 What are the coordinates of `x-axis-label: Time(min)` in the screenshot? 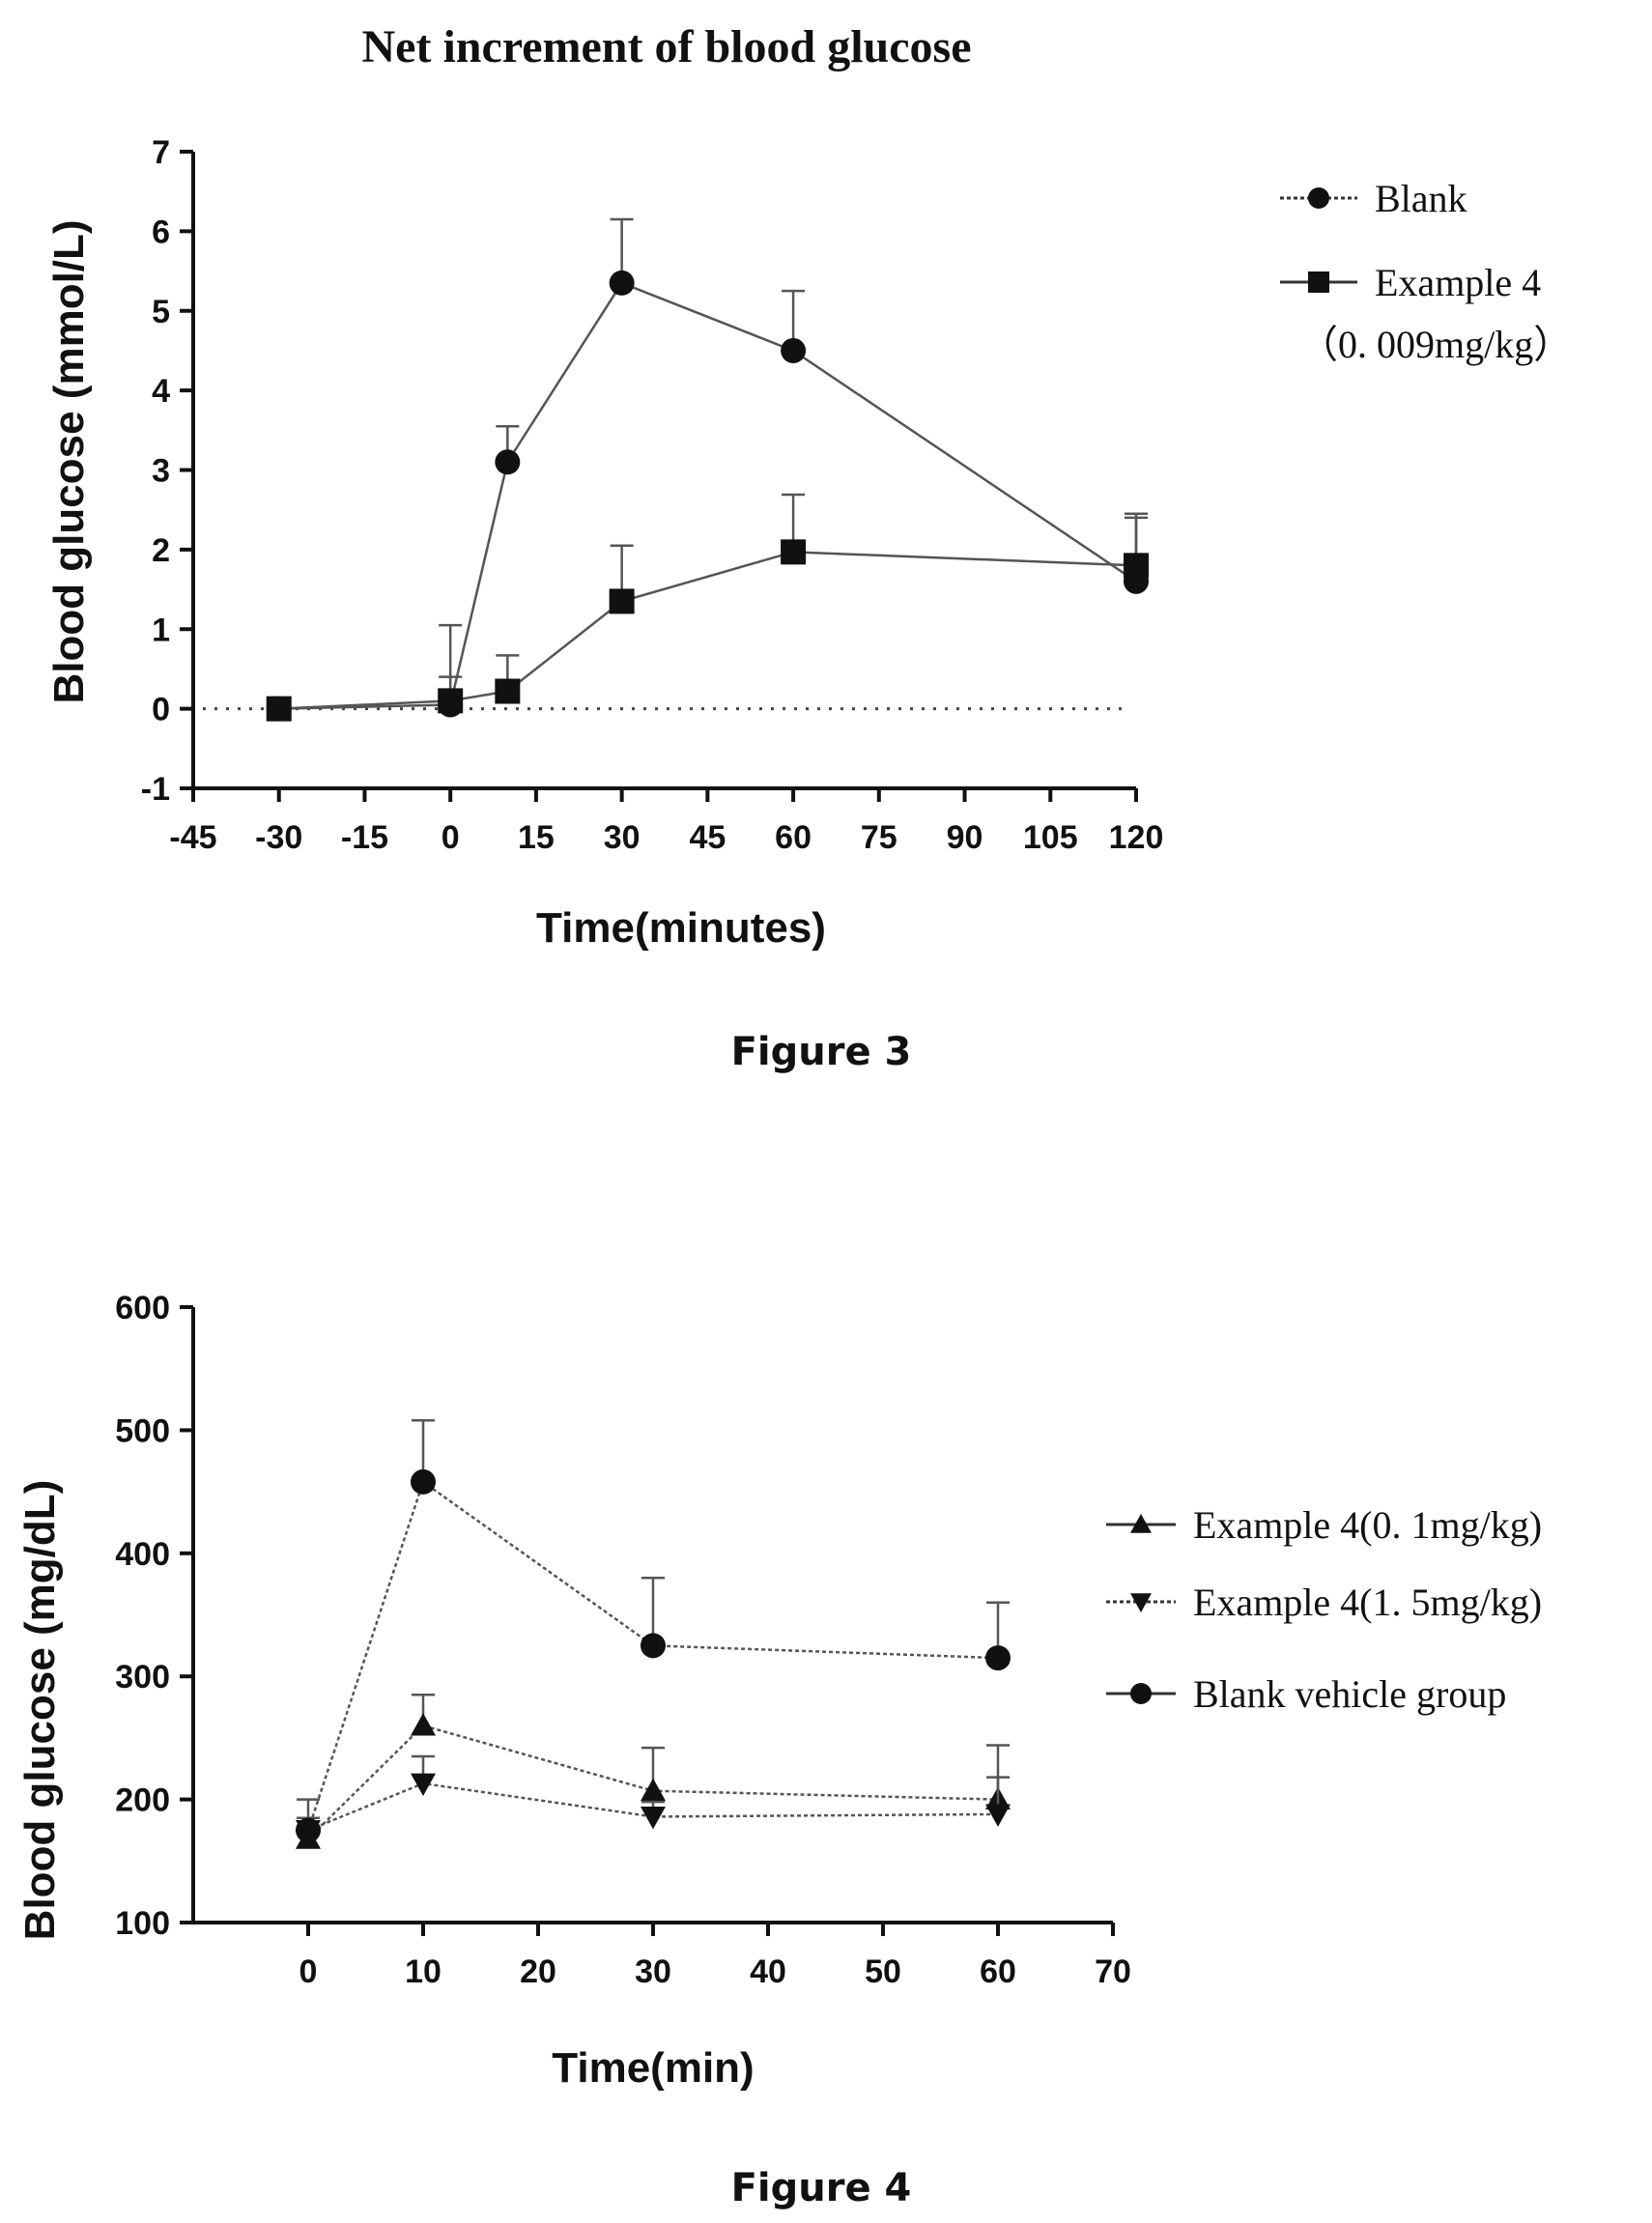 It's located at (653, 2068).